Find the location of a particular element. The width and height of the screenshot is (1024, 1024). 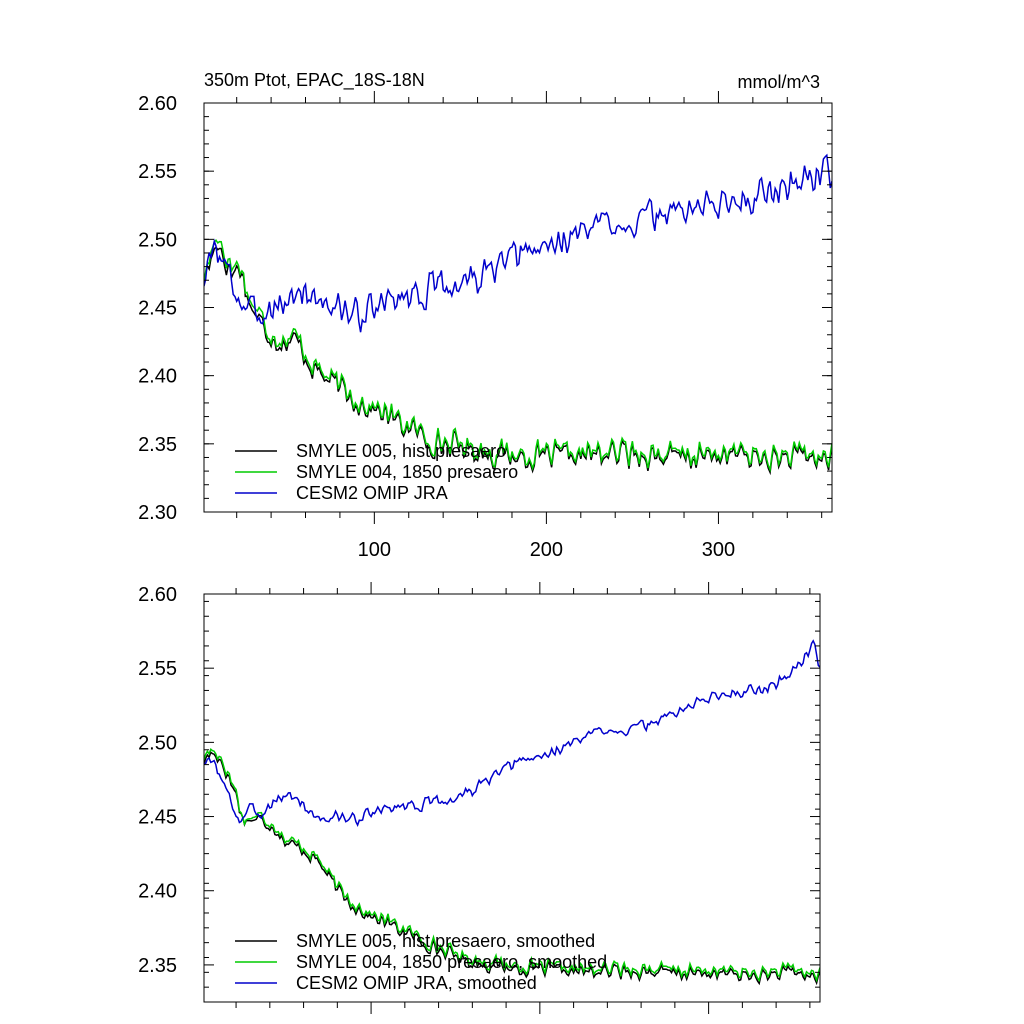

bot-ytick-label-0: 2.35 is located at coordinates (157, 966).